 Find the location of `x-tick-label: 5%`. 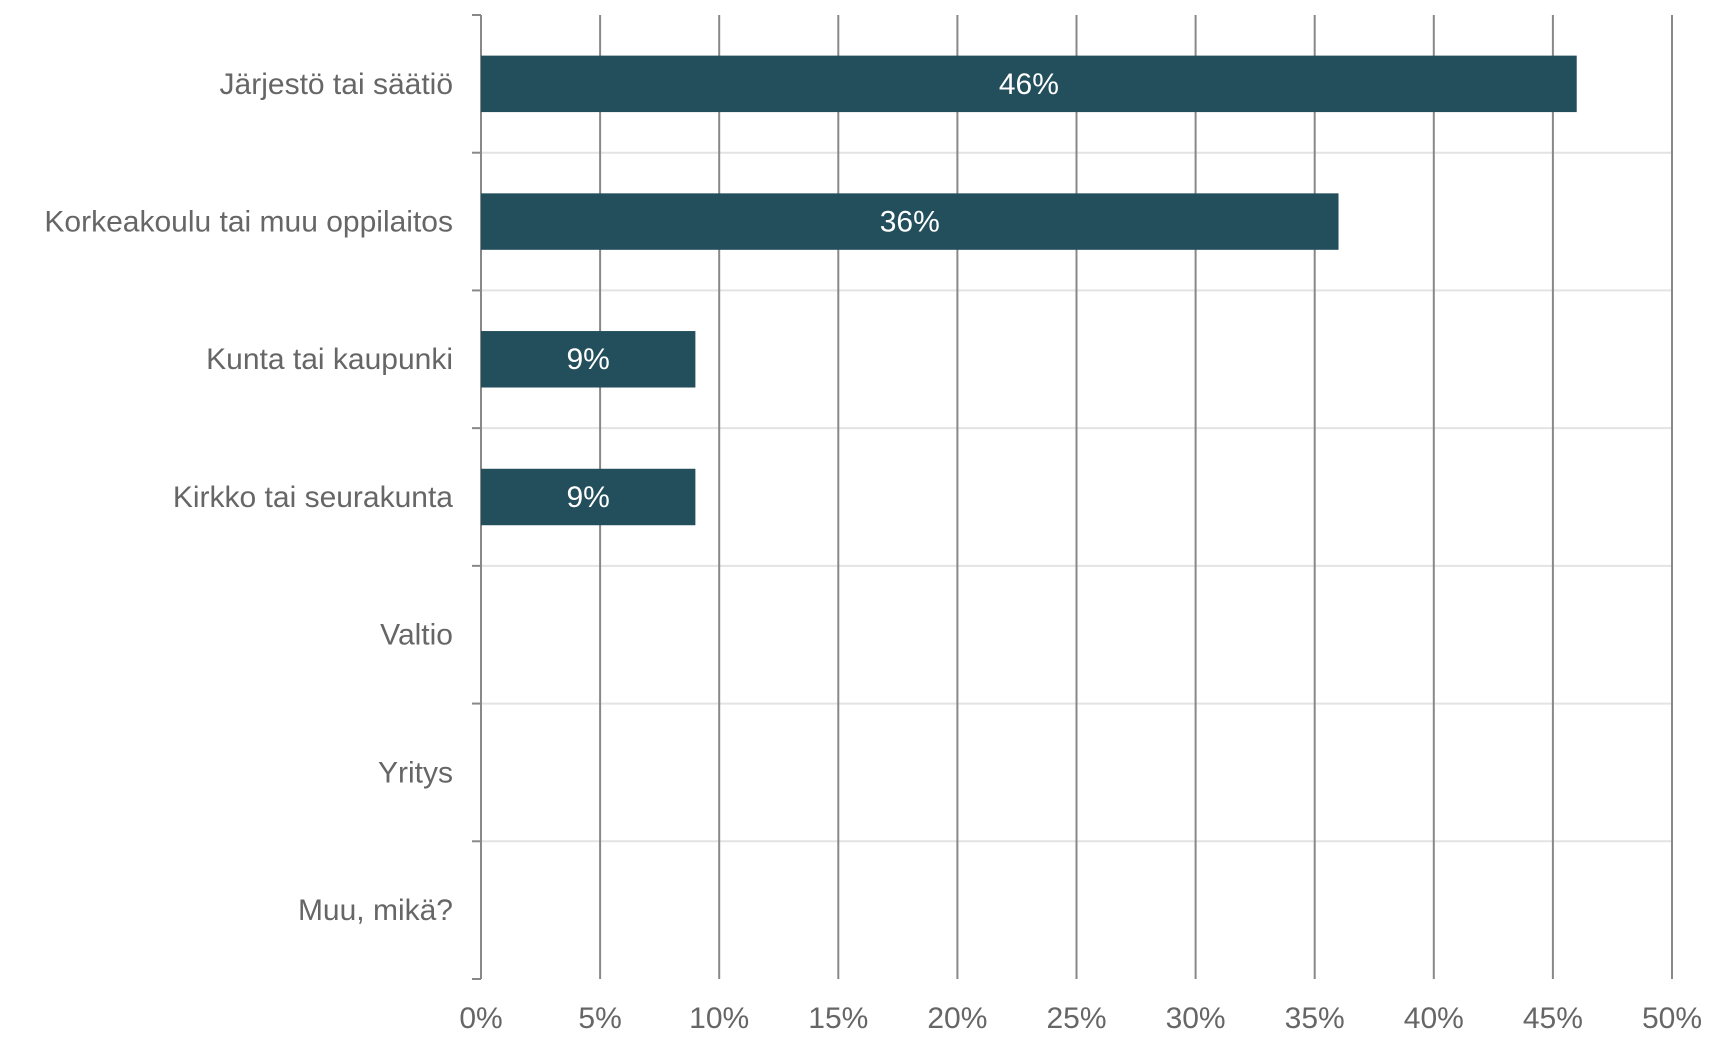

x-tick-label: 5% is located at coordinates (599, 1018).